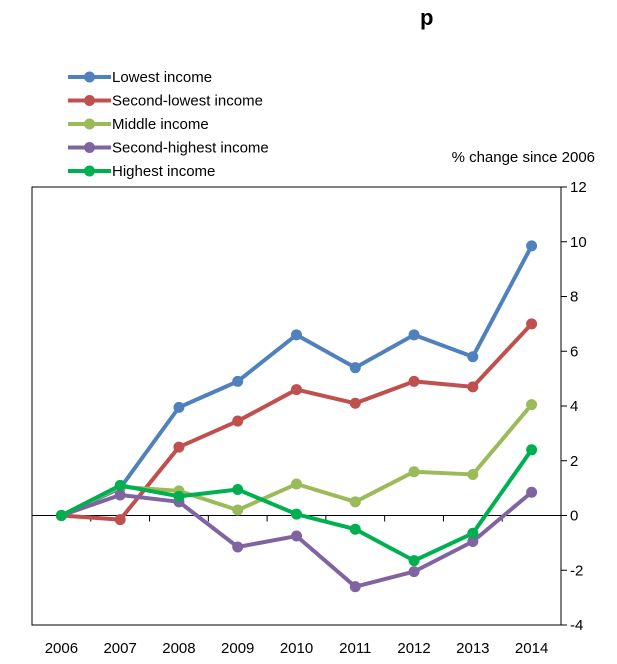 This screenshot has width=617, height=664. Describe the element at coordinates (574, 461) in the screenshot. I see `y-tick-label: 2` at that location.